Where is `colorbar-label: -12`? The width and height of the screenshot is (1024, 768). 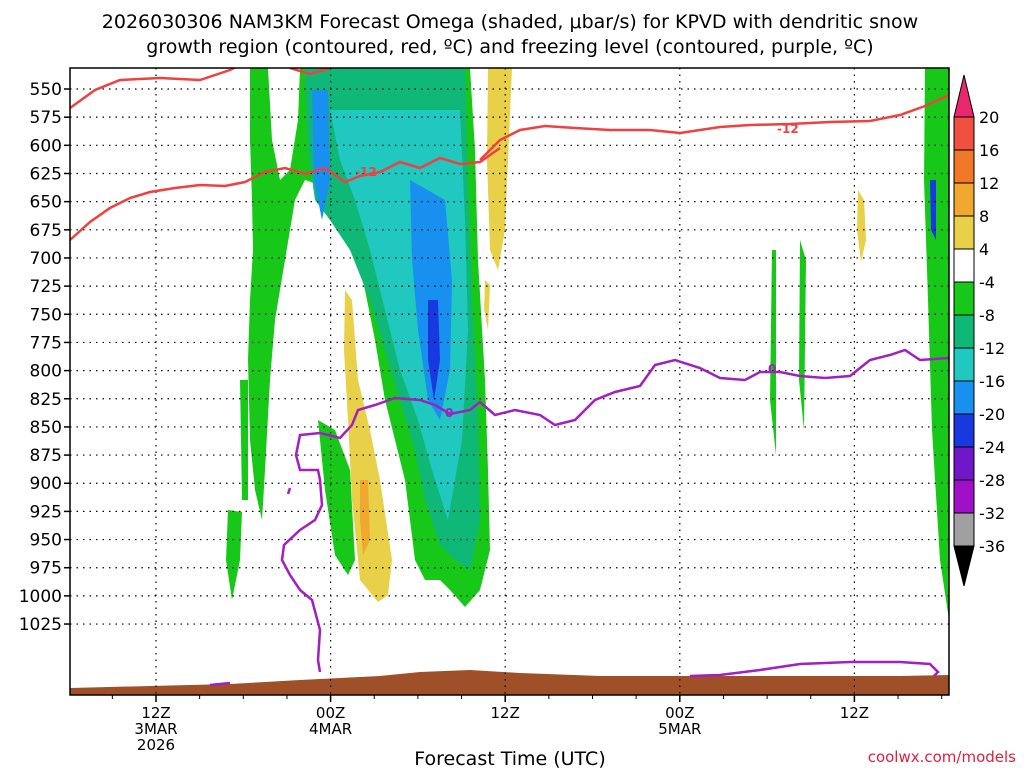
colorbar-label: -12 is located at coordinates (992, 348).